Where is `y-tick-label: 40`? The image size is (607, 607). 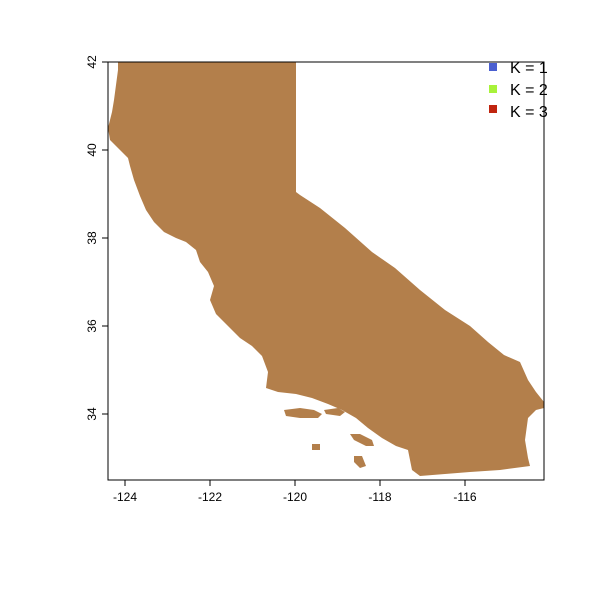 y-tick-label: 40 is located at coordinates (92, 150).